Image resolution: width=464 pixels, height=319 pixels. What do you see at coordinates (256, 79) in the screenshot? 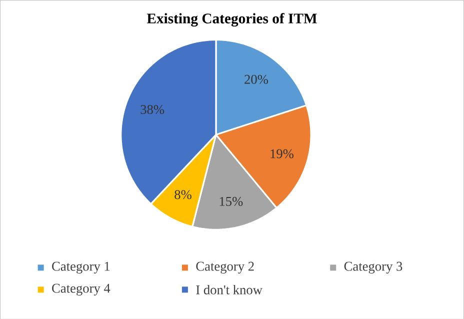
I see `data-label: 20%` at bounding box center [256, 79].